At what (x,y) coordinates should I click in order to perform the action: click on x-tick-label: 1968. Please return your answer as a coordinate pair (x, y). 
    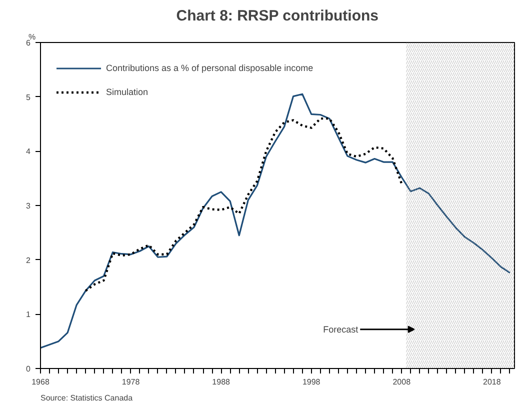
    Looking at the image, I should click on (41, 382).